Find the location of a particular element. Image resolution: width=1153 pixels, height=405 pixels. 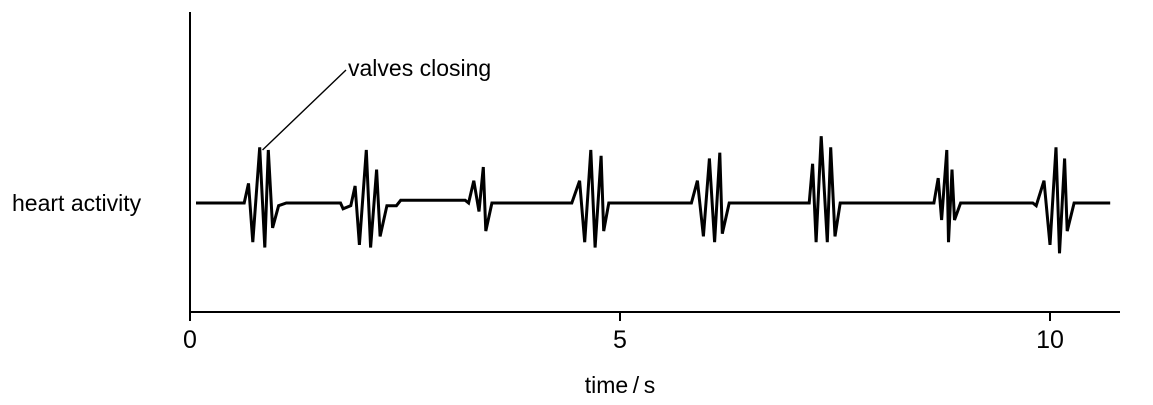

y-axis-label: heart activity is located at coordinates (77, 203).